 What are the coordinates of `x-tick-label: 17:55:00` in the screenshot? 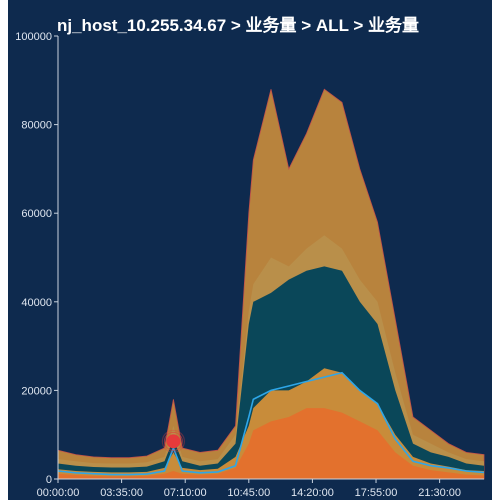 It's located at (376, 493).